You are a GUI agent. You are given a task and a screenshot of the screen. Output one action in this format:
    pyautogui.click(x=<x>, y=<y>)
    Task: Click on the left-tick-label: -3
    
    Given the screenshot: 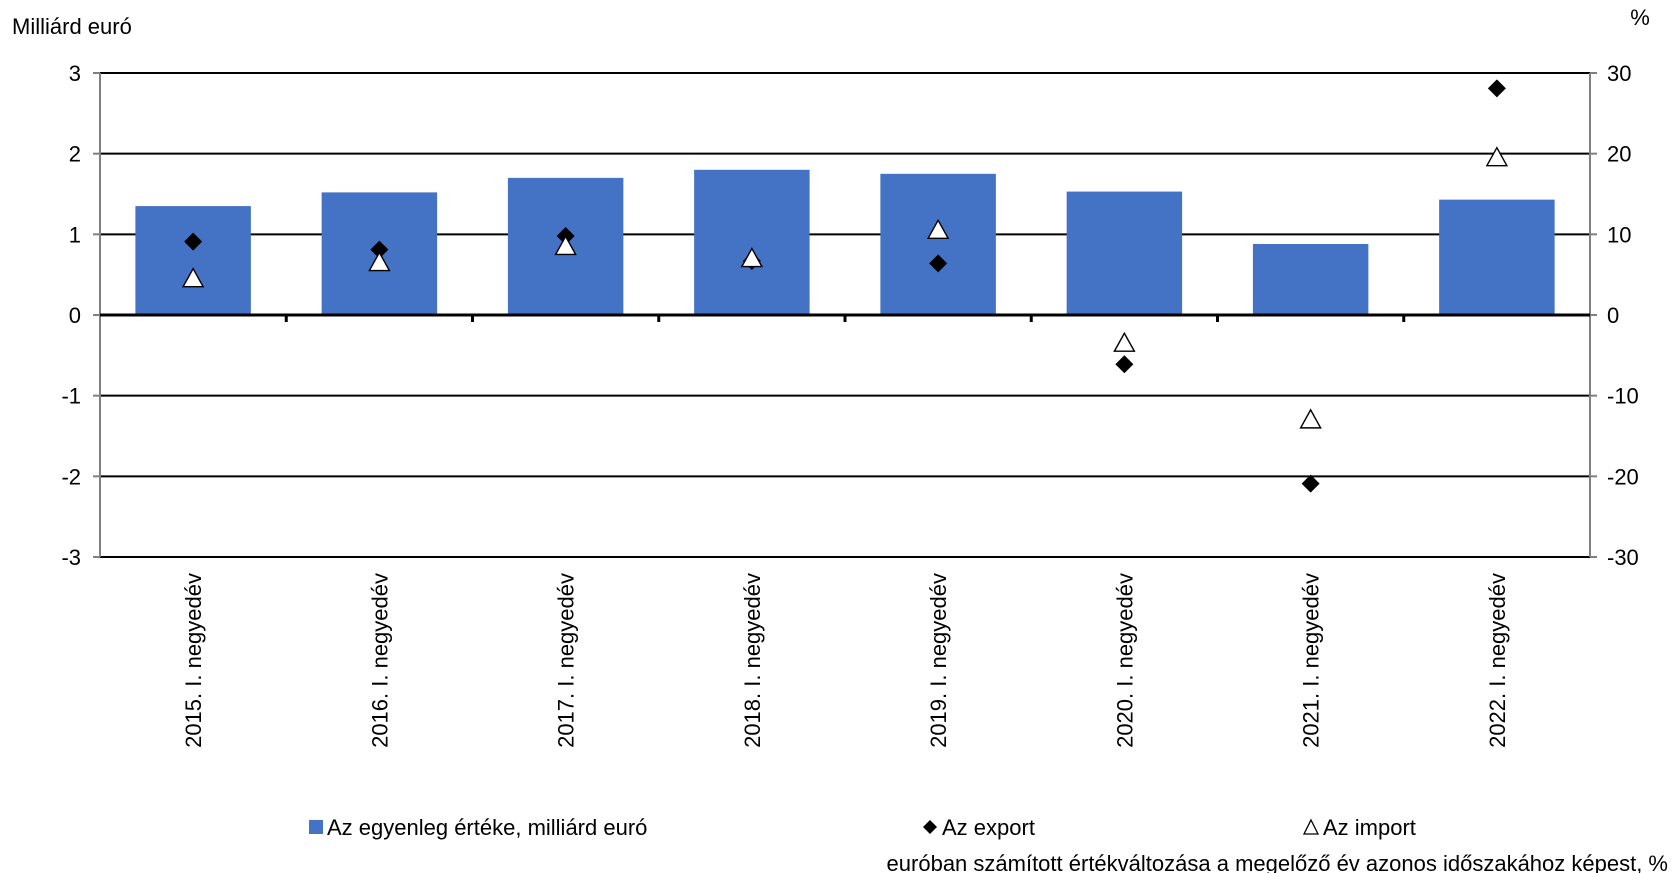 What is the action you would take?
    pyautogui.click(x=71, y=557)
    